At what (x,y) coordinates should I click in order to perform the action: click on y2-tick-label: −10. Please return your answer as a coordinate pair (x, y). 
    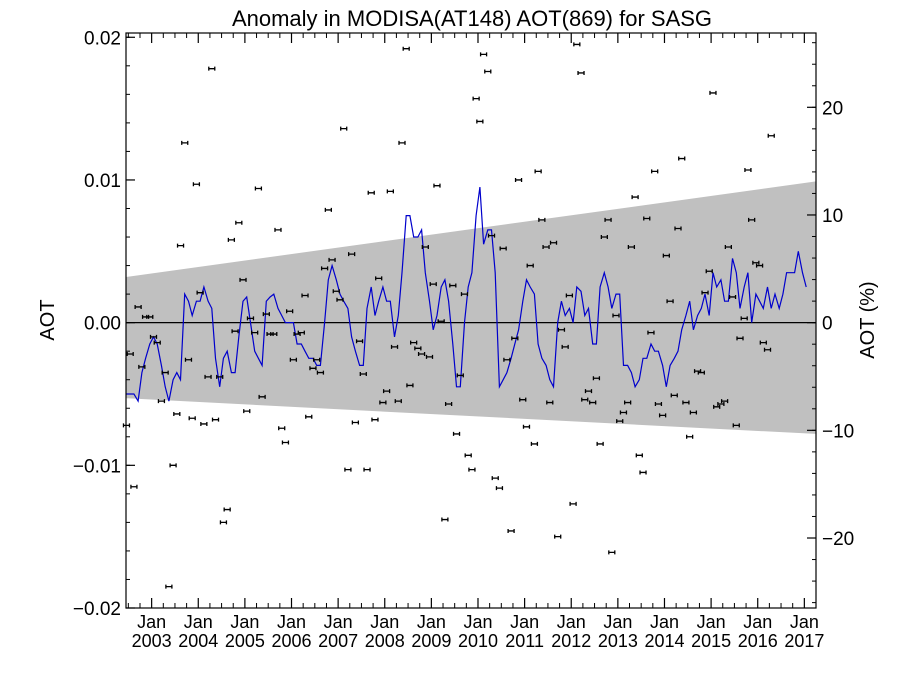
    Looking at the image, I should click on (838, 431).